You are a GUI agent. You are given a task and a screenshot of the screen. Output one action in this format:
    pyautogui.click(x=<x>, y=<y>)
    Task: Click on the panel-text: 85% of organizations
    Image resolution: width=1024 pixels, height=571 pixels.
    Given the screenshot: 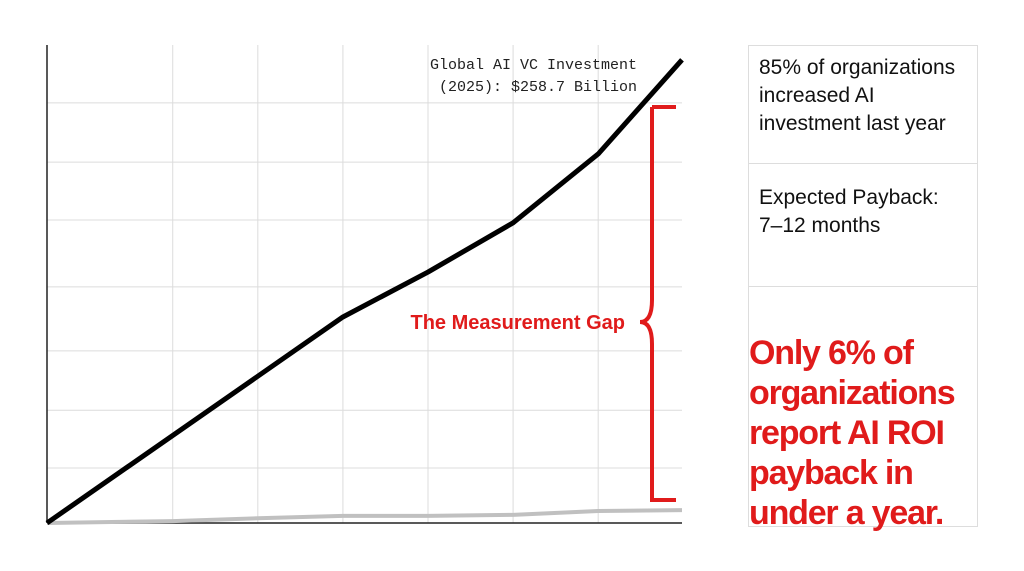 What is the action you would take?
    pyautogui.click(x=857, y=67)
    